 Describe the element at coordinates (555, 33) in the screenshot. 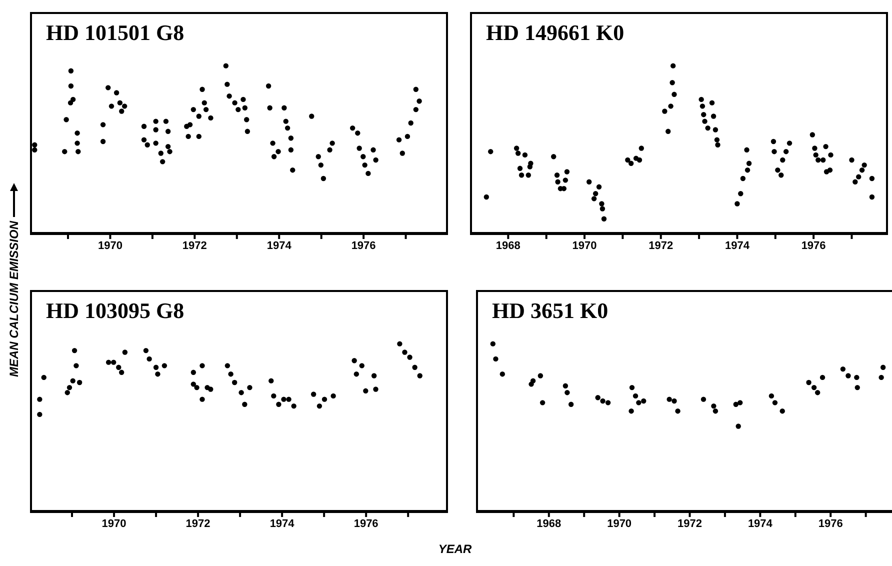

I see `chart-title: HD 149661 K0` at that location.